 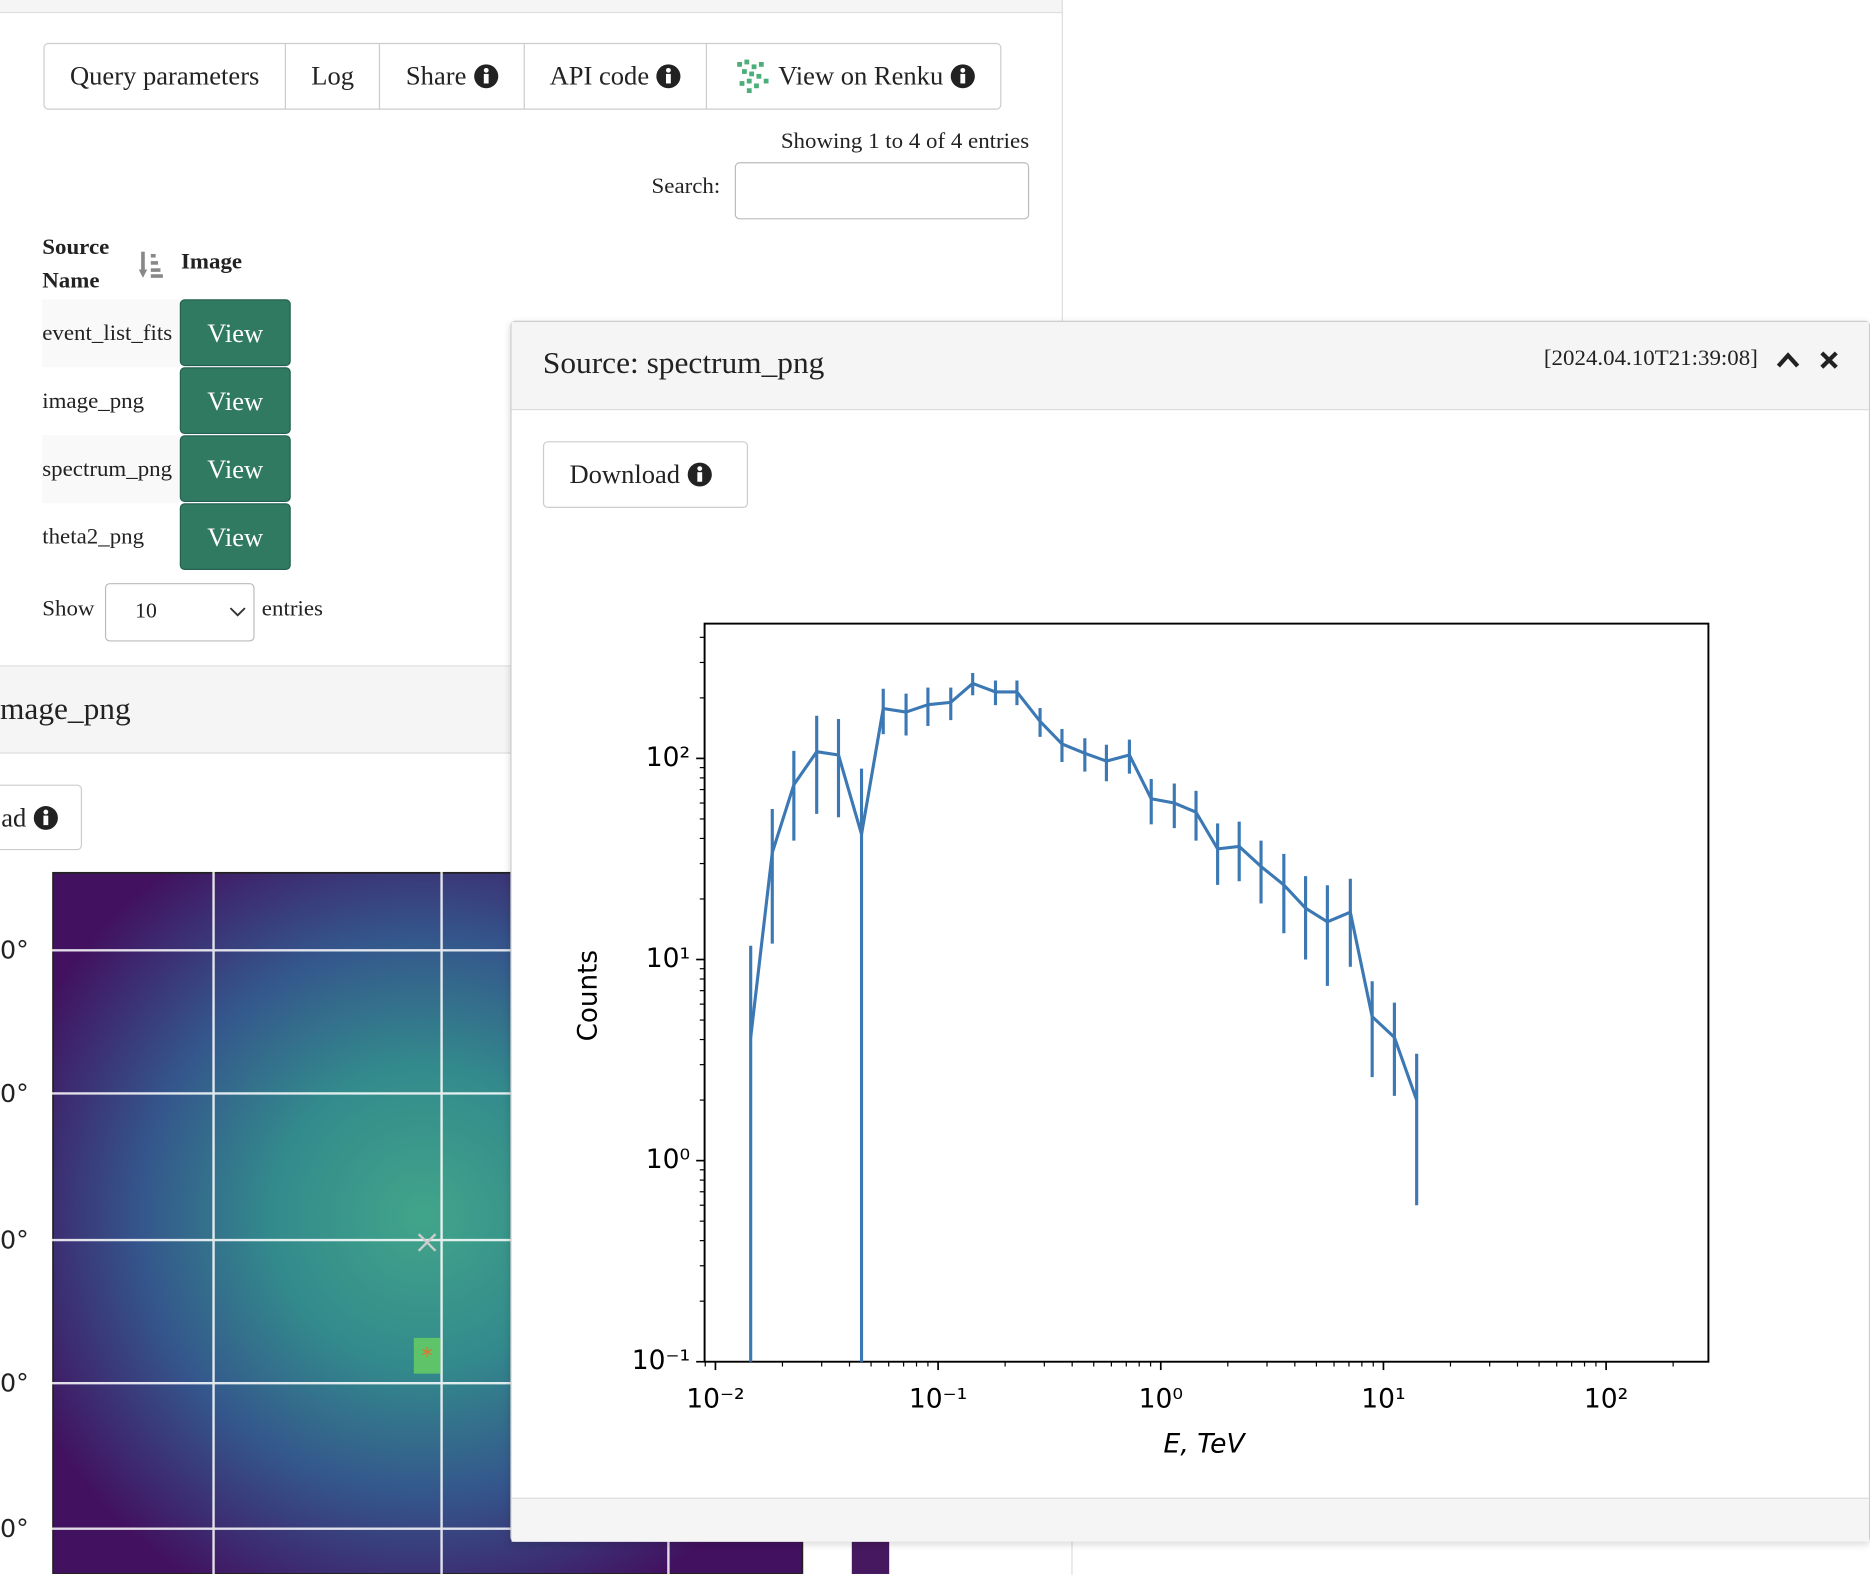 What do you see at coordinates (668, 959) in the screenshot?
I see `y-tick-label: 10¹` at bounding box center [668, 959].